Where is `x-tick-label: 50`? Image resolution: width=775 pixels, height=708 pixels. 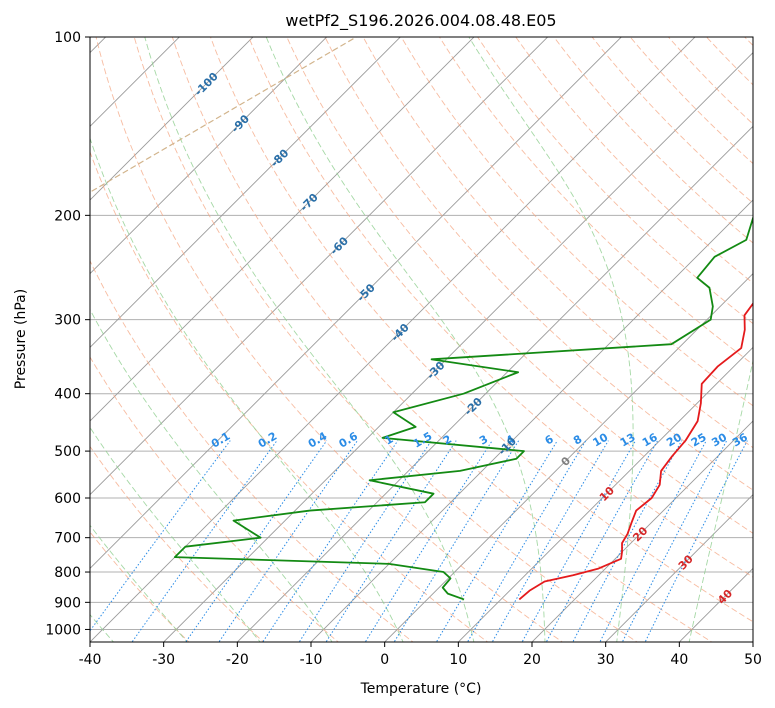 x-tick-label: 50 is located at coordinates (753, 660).